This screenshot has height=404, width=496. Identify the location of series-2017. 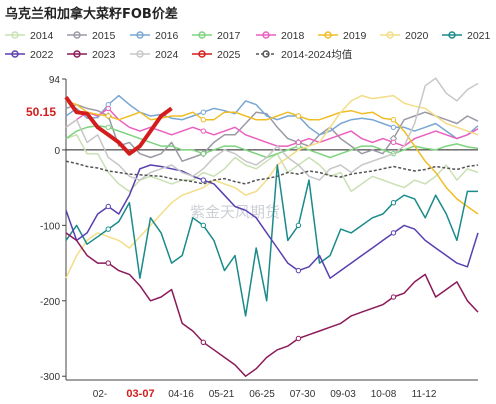
(272, 141).